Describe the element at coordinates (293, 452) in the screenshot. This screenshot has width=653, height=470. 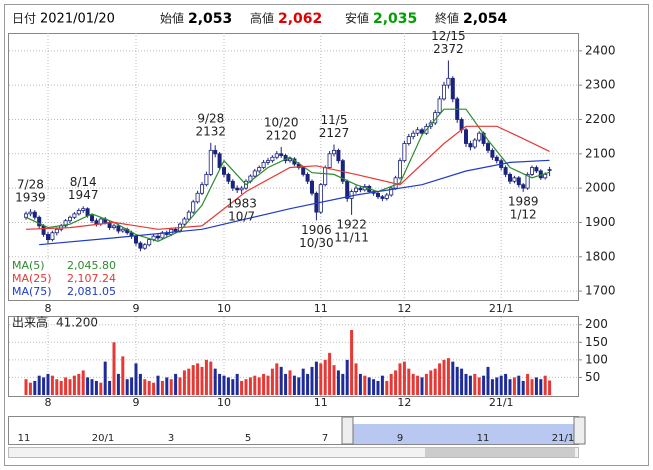
I see `scrollbar` at that location.